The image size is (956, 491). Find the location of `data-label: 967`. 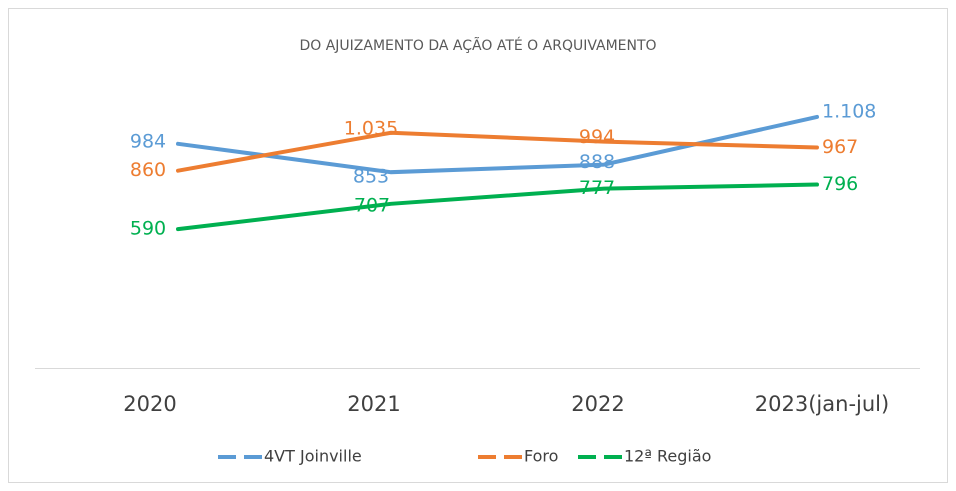

data-label: 967 is located at coordinates (840, 147).